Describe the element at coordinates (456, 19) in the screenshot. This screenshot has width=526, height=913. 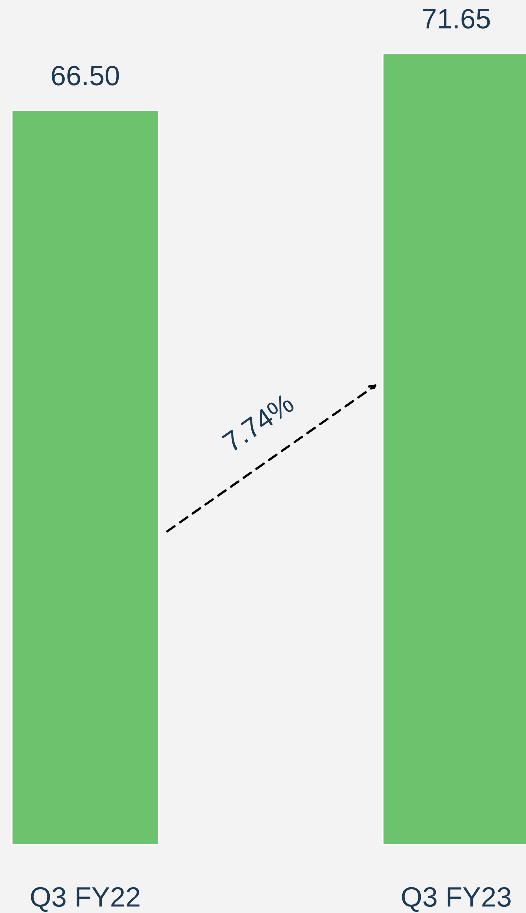
I see `data-label: 71.65` at that location.